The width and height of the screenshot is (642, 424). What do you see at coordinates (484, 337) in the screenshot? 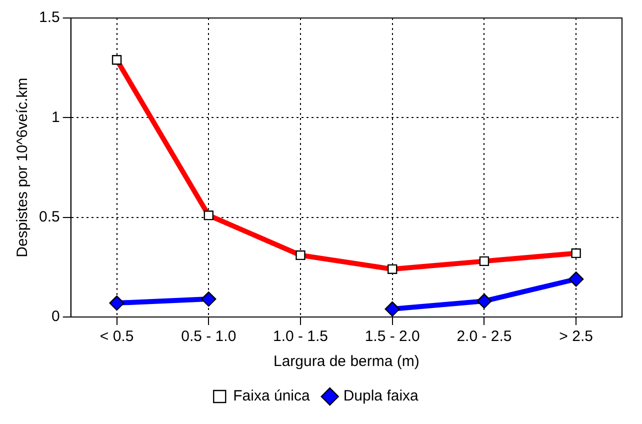
I see `x-tick-label: 2.0 - 2.5` at bounding box center [484, 337].